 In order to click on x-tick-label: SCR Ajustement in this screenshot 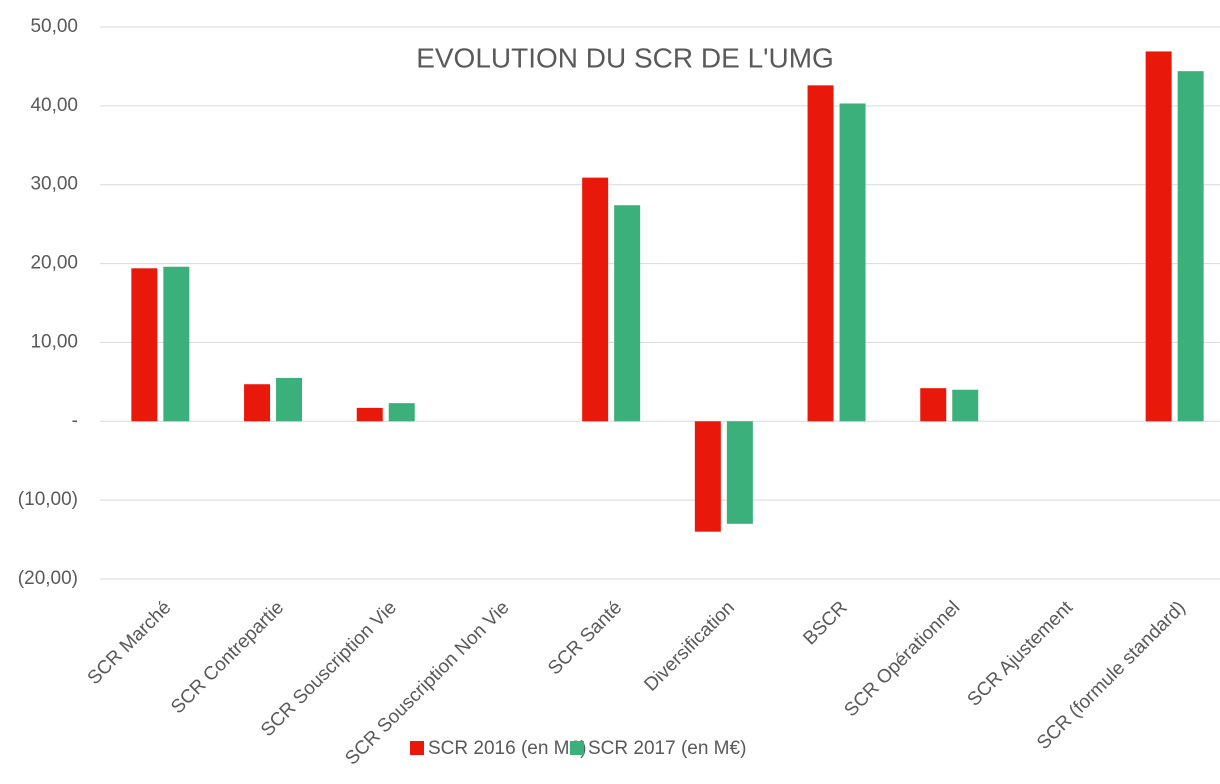, I will do `click(1021, 654)`.